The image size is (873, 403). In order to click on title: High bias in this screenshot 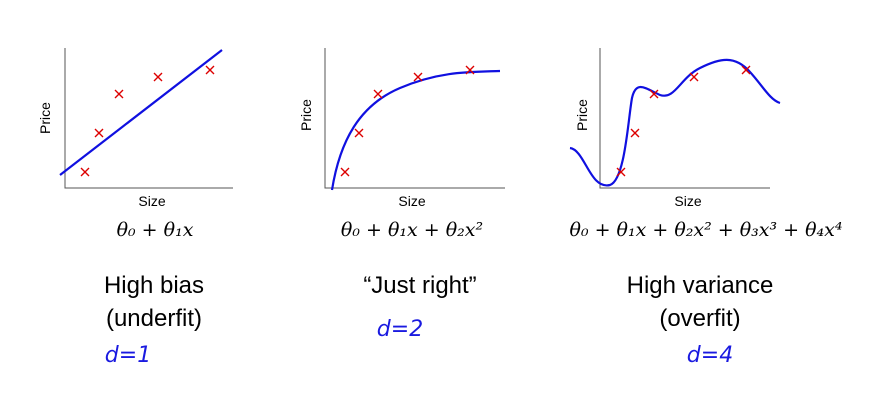, I will do `click(154, 285)`.